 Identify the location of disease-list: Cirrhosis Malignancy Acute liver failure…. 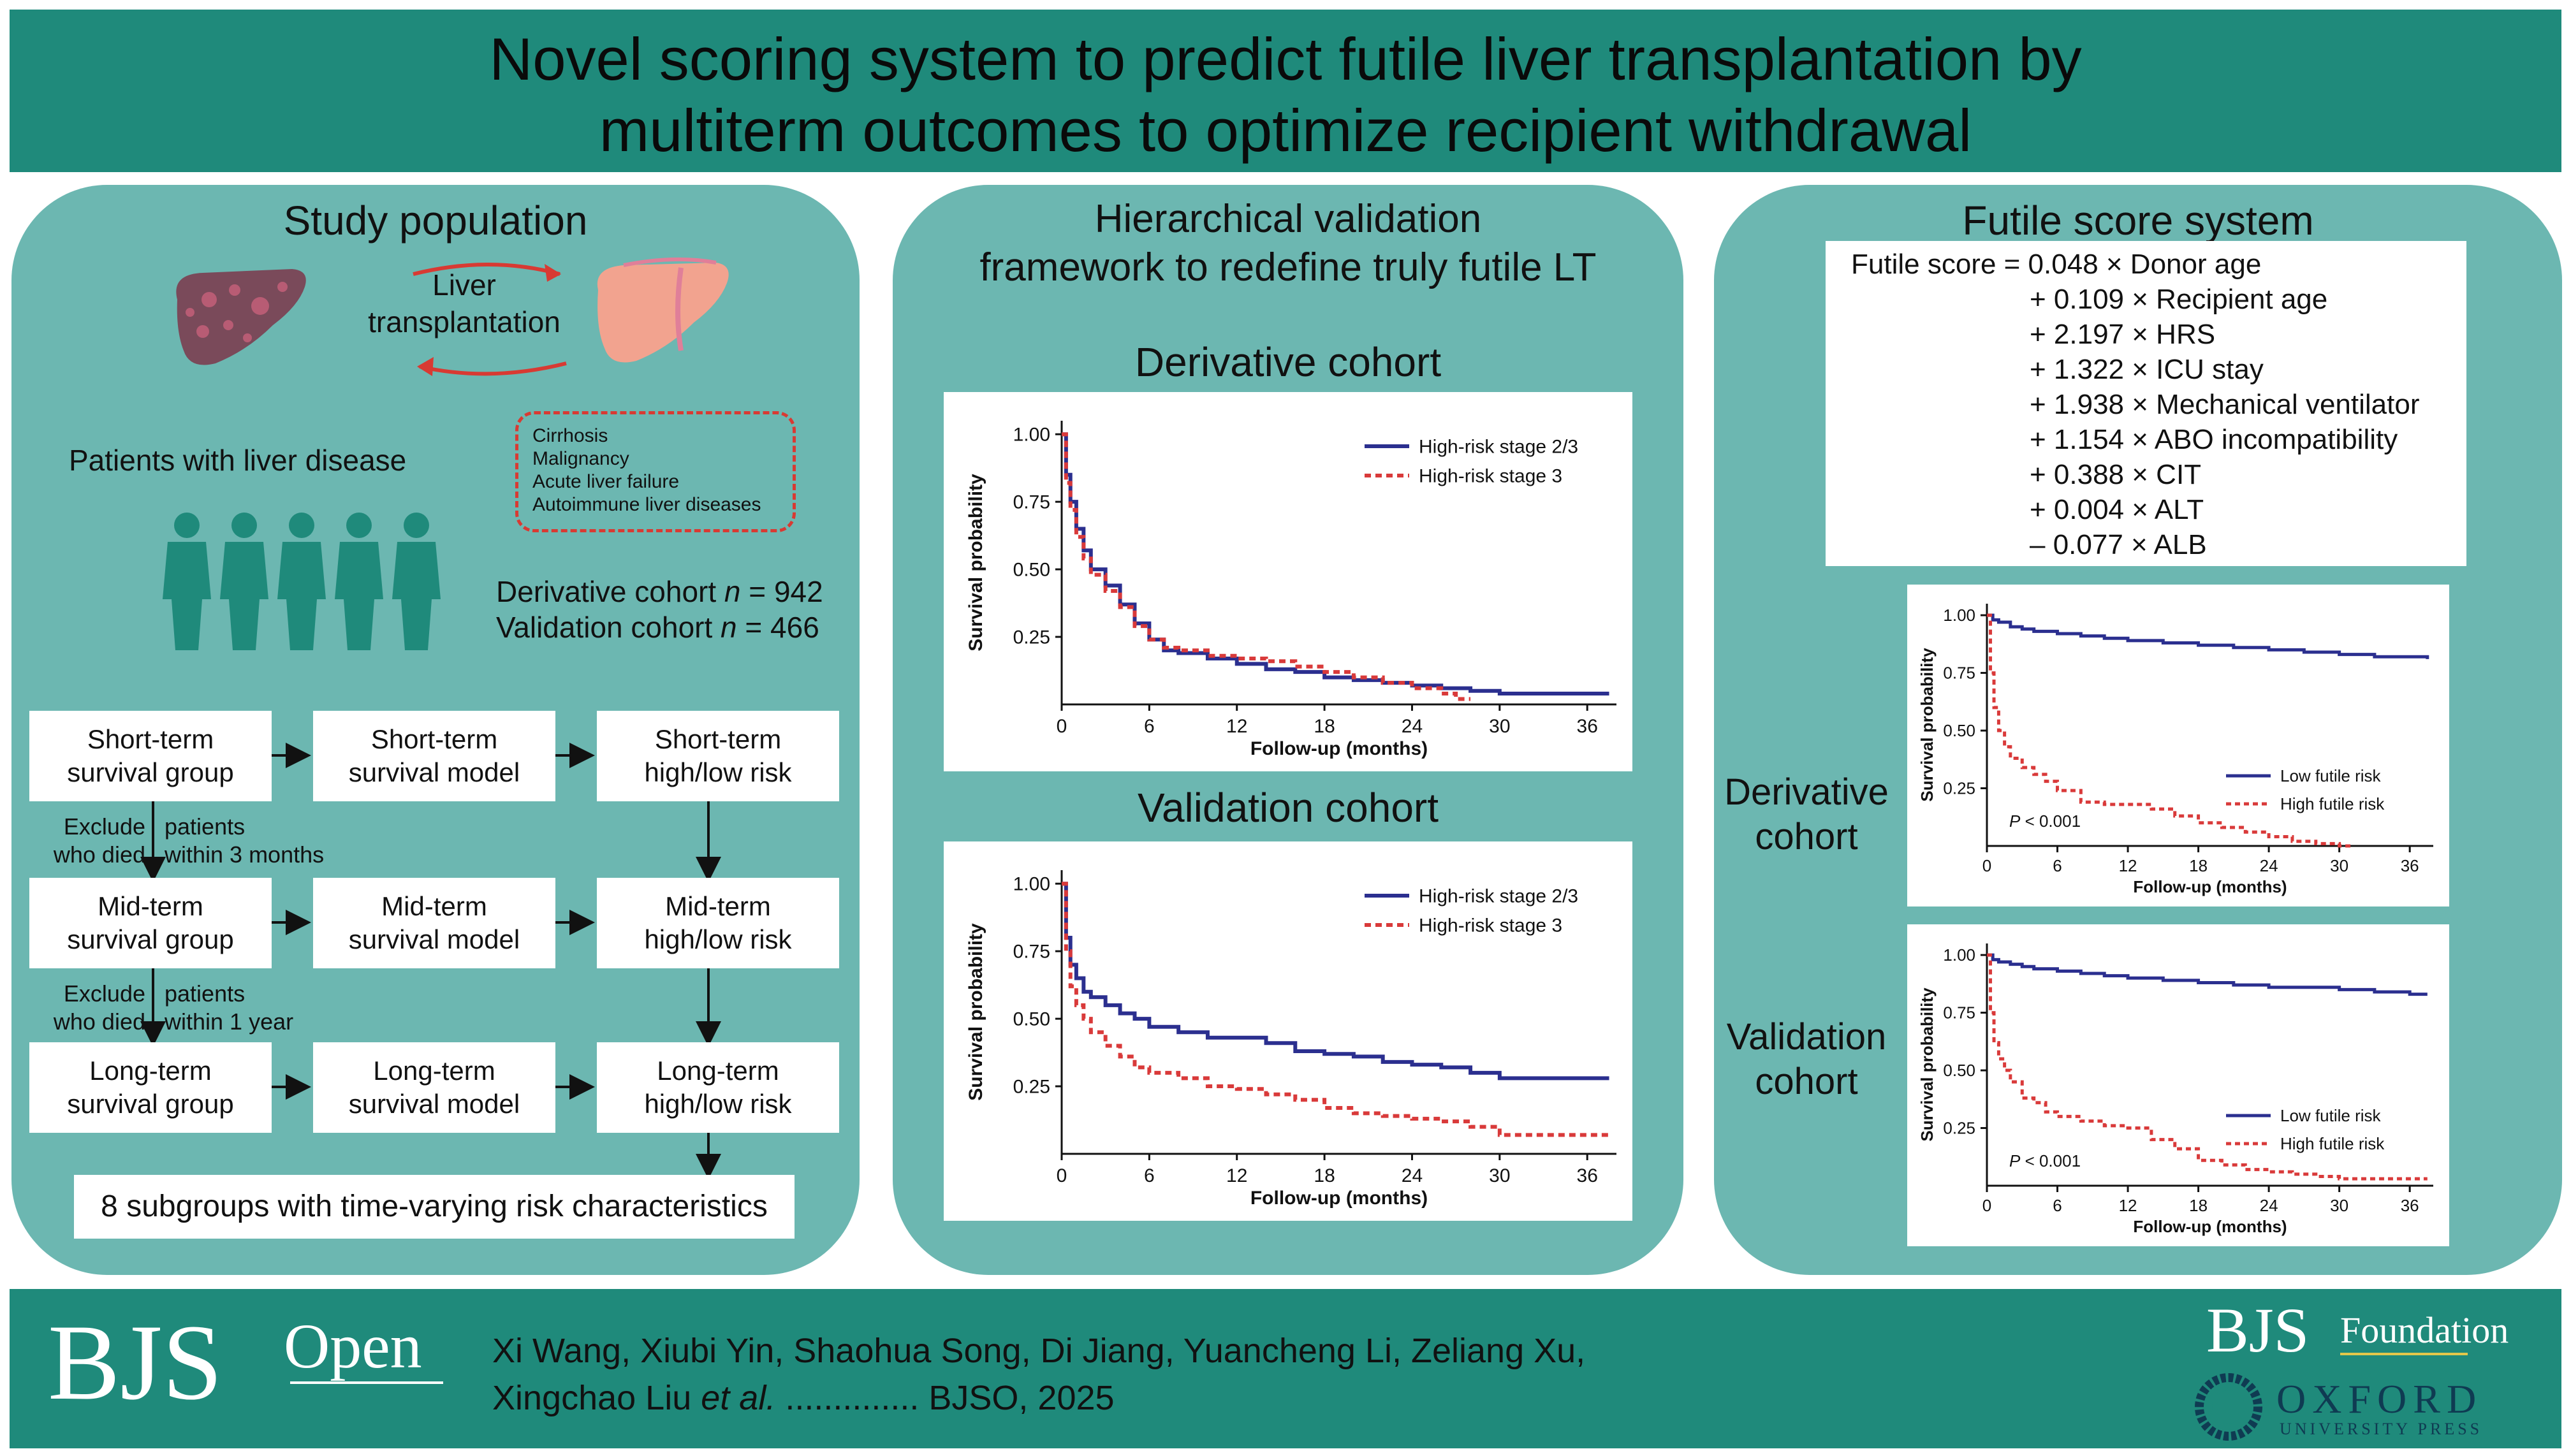
(646, 470).